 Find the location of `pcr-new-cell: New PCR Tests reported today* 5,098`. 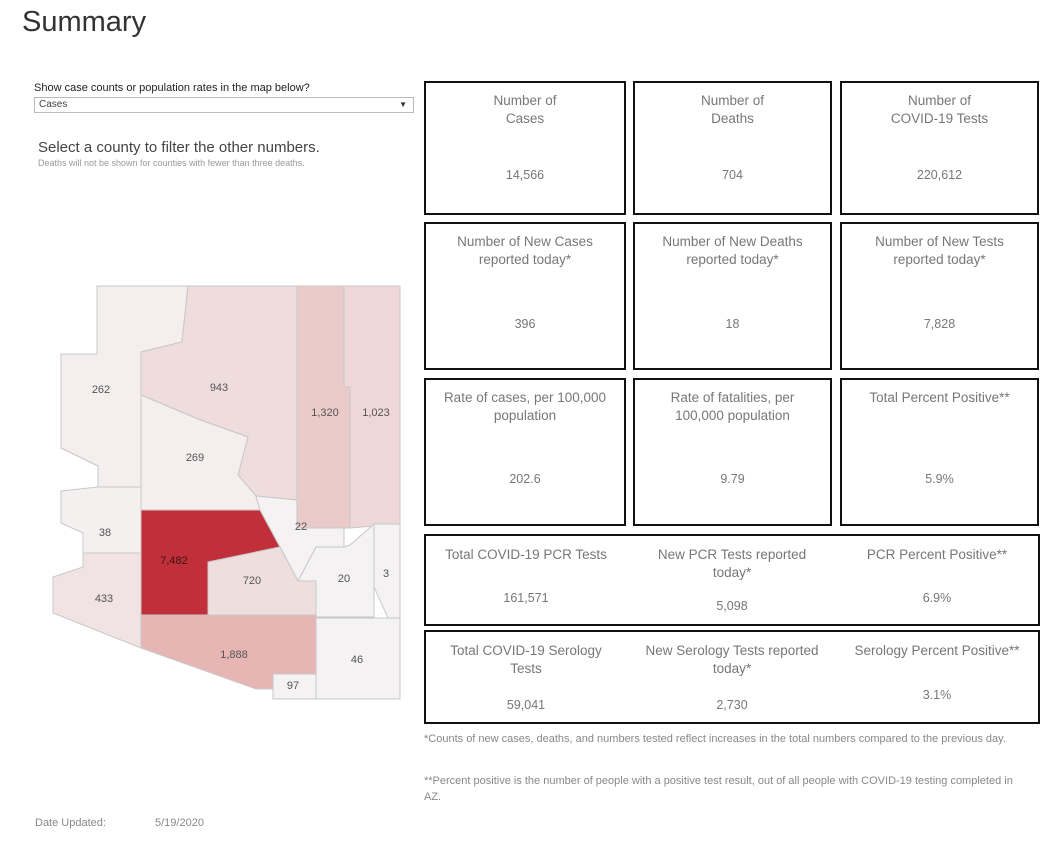

pcr-new-cell: New PCR Tests reported today* 5,098 is located at coordinates (732, 580).